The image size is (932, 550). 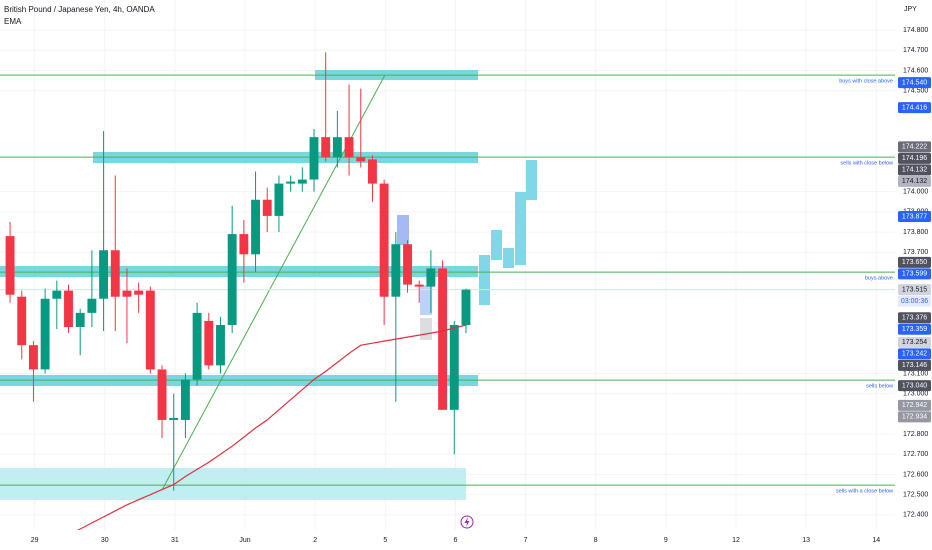 I want to click on countdown-badge, so click(x=914, y=301).